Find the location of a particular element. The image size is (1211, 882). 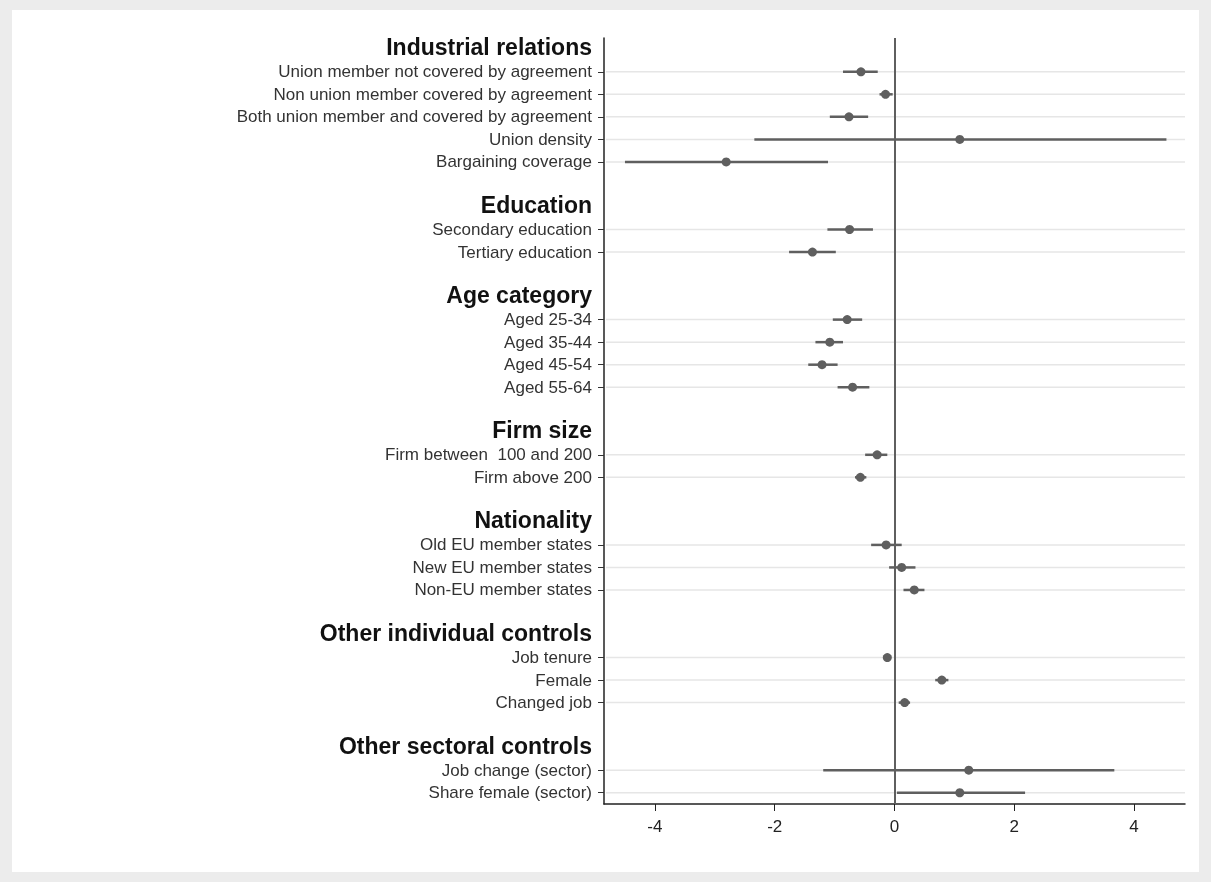

y-tick-label: Both union member and covered by agreement is located at coordinates (414, 117).